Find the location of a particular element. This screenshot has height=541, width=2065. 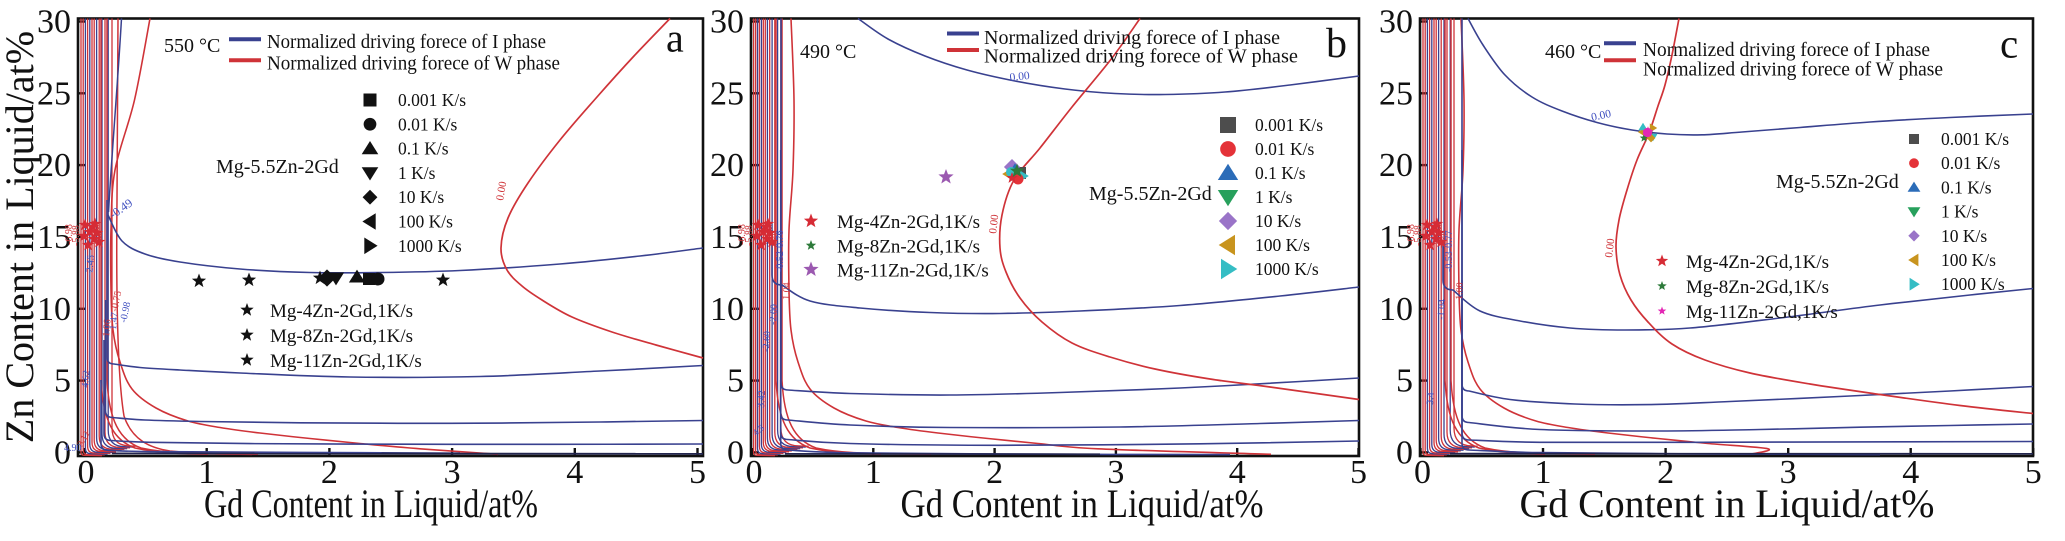

svg-text: -0.52-0.76 is located at coordinates (780, 251).